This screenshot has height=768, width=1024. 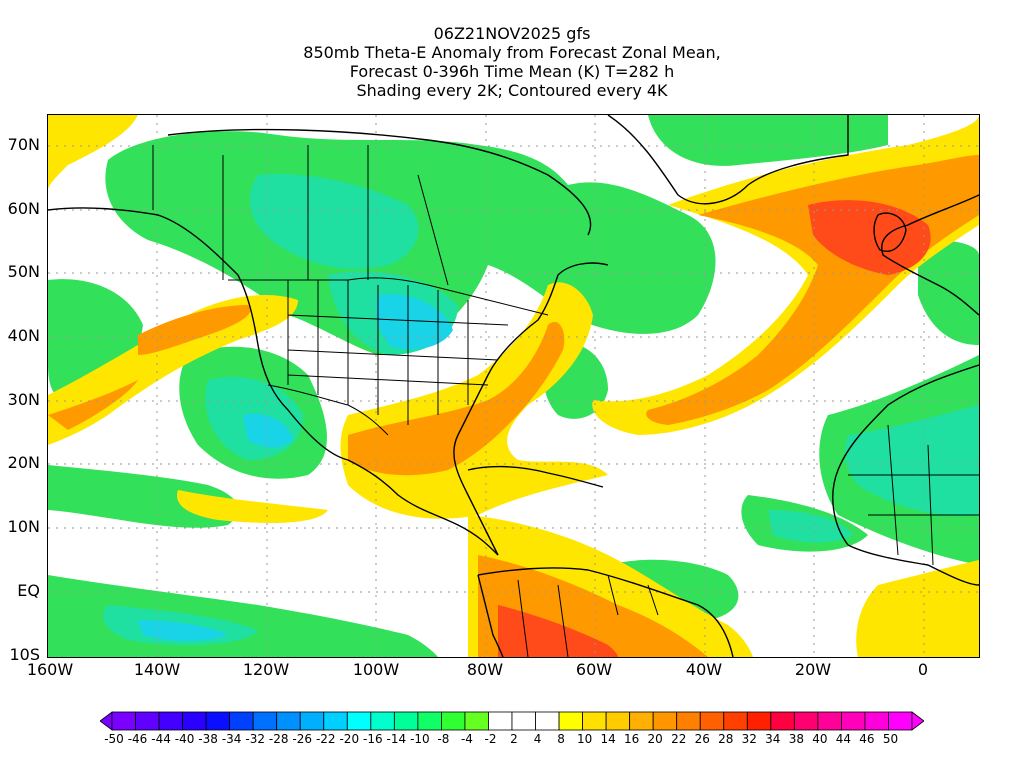 I want to click on colorbar-tick-label: 26, so click(x=702, y=739).